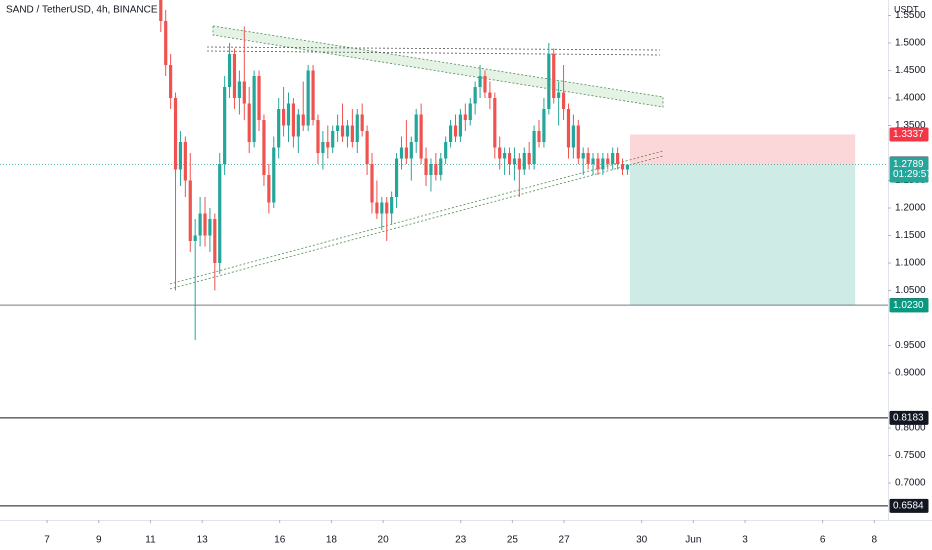  I want to click on x-tick-label: 11, so click(150, 540).